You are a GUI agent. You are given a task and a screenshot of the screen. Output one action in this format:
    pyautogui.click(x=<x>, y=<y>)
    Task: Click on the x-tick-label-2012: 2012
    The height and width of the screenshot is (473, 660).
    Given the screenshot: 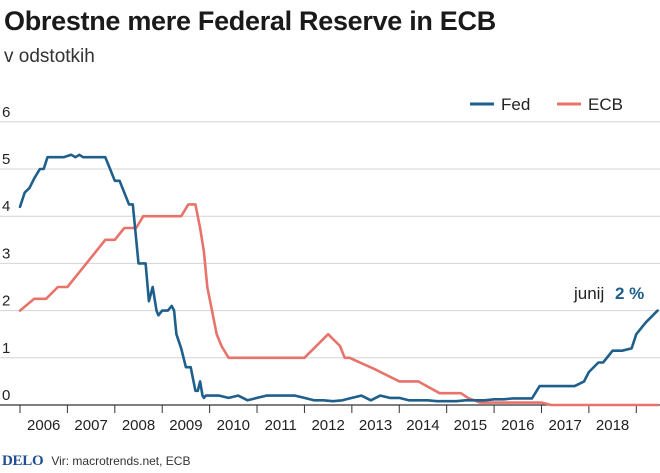 What is the action you would take?
    pyautogui.click(x=327, y=425)
    